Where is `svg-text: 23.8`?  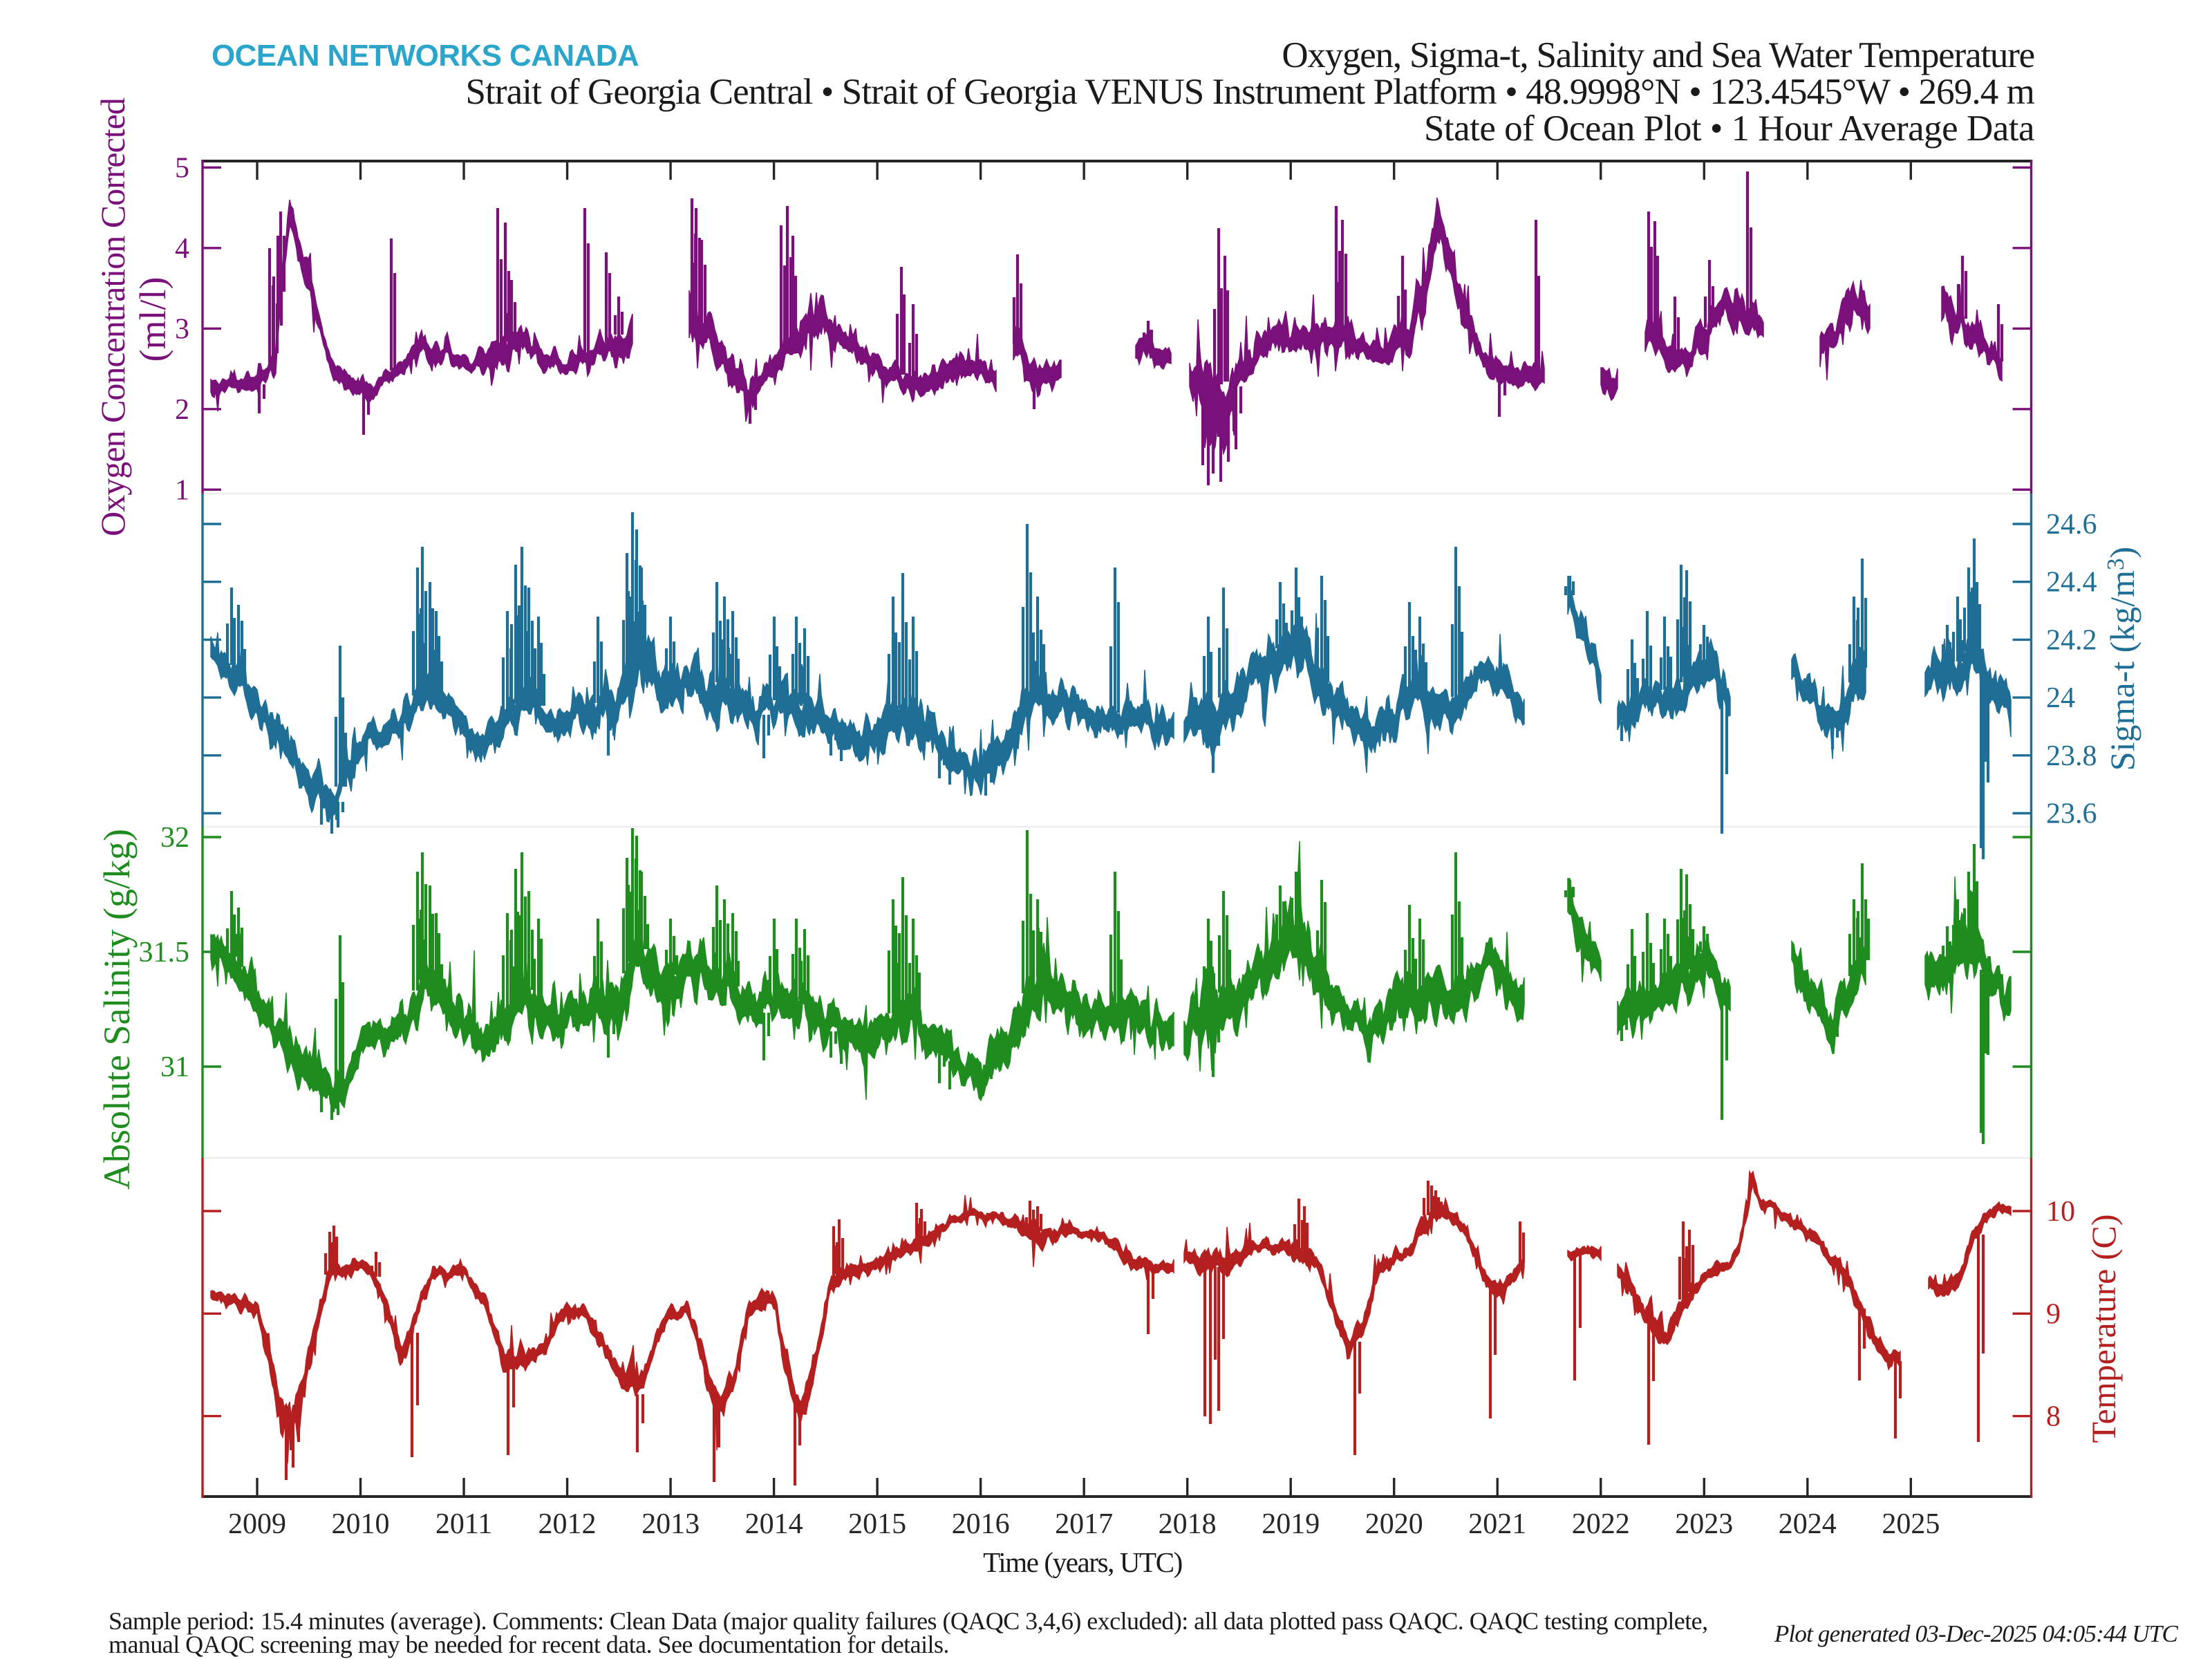 svg-text: 23.8 is located at coordinates (2071, 756).